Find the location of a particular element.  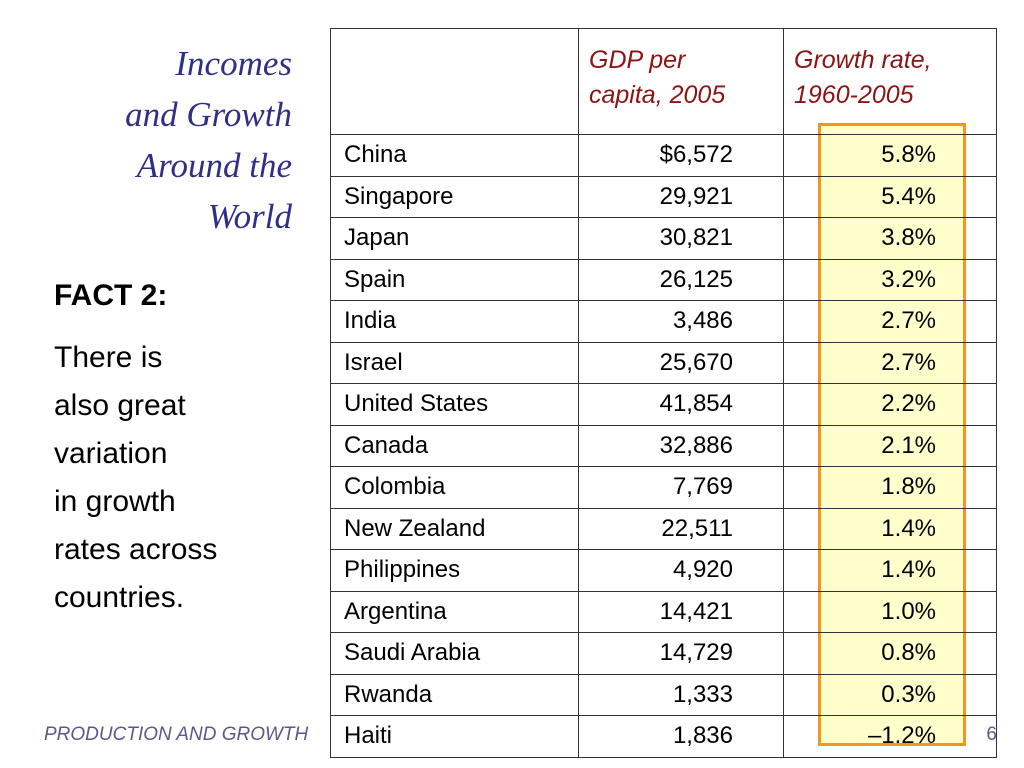

cell-gdp: $6,572 is located at coordinates (681, 155).